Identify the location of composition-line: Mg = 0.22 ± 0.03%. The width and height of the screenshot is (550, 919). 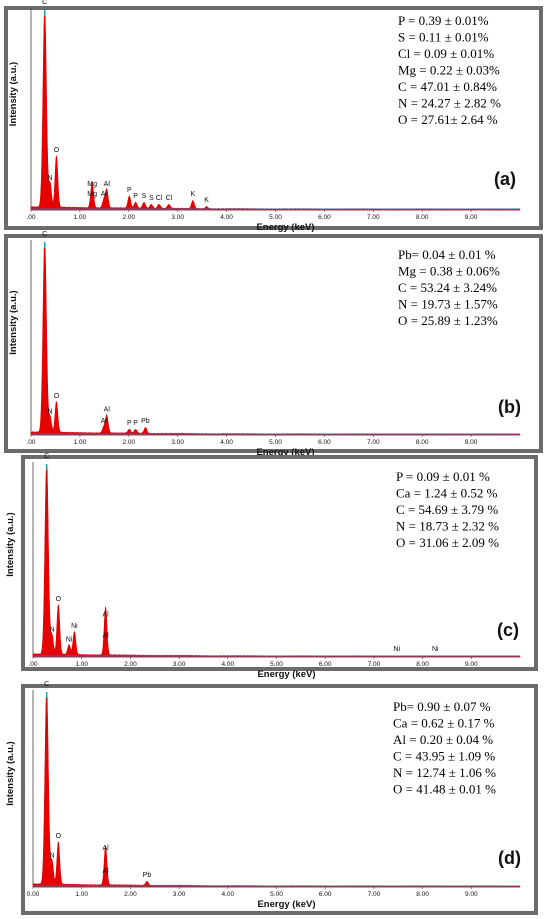
(449, 70).